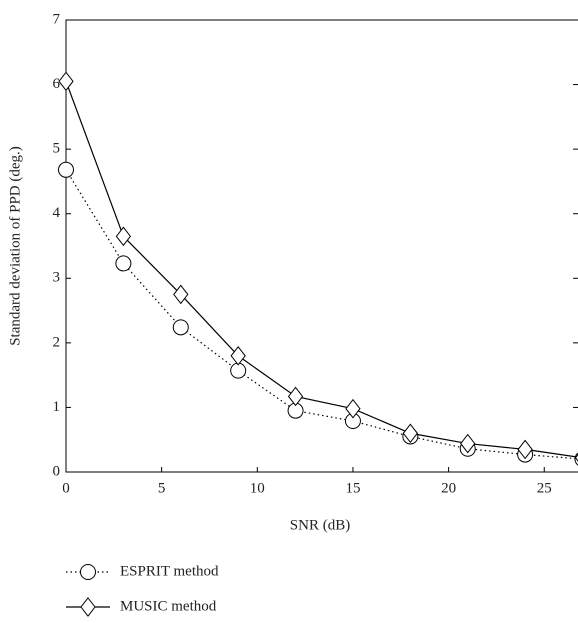 The height and width of the screenshot is (623, 578). Describe the element at coordinates (57, 213) in the screenshot. I see `y-tick-label: 4` at that location.